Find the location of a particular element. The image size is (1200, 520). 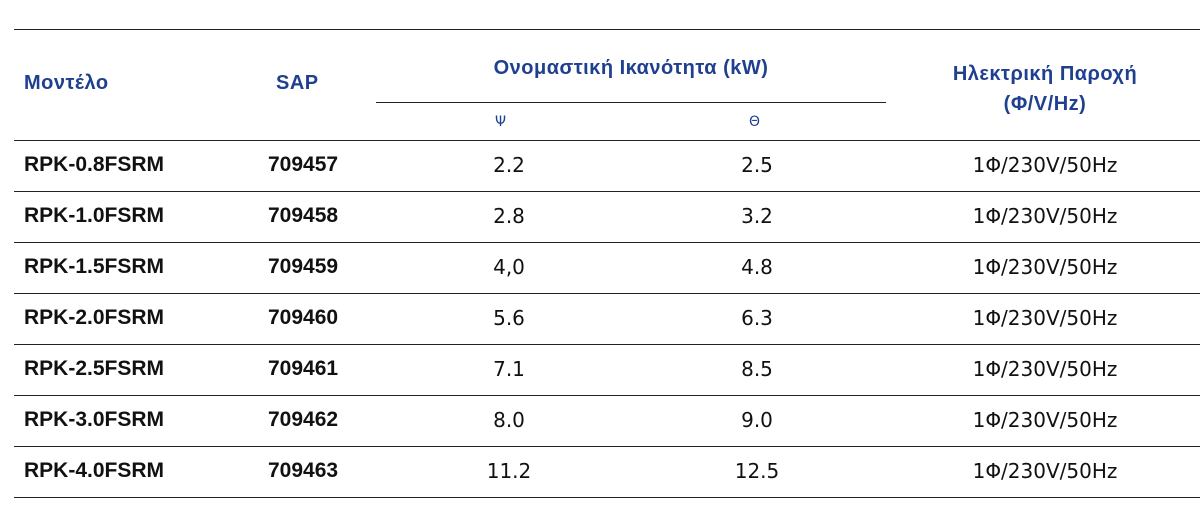

header-cooling: Ψ is located at coordinates (501, 122).